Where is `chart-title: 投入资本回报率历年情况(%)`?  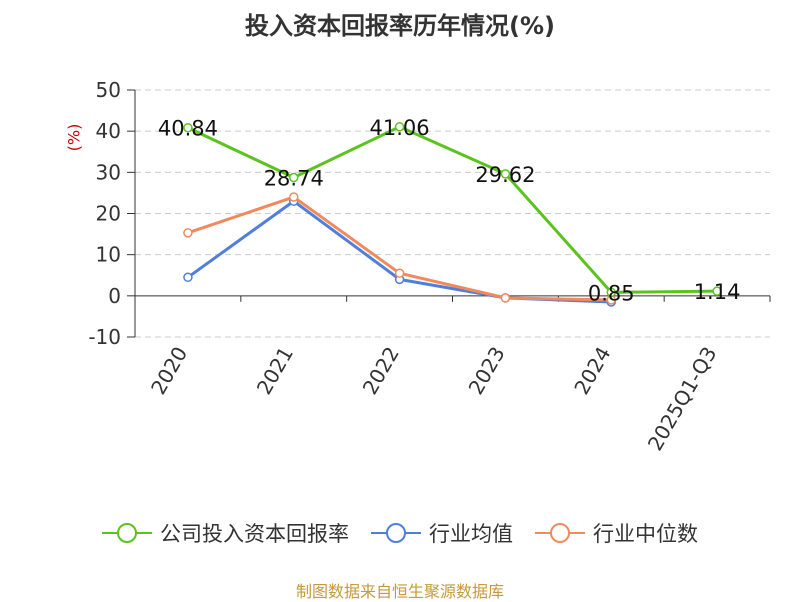
chart-title: 投入资本回报率历年情况(%) is located at coordinates (400, 26).